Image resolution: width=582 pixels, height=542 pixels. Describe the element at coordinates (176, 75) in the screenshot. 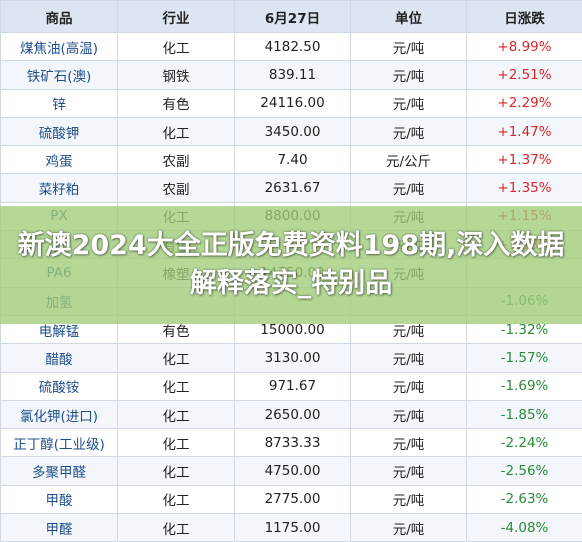

I see `sector-cell: 钢铁` at that location.